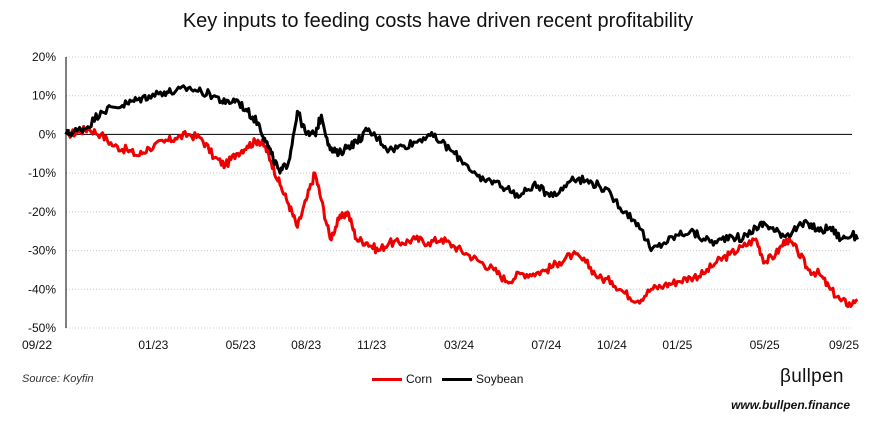  What do you see at coordinates (500, 379) in the screenshot?
I see `legend-label-soybean: Soybean` at bounding box center [500, 379].